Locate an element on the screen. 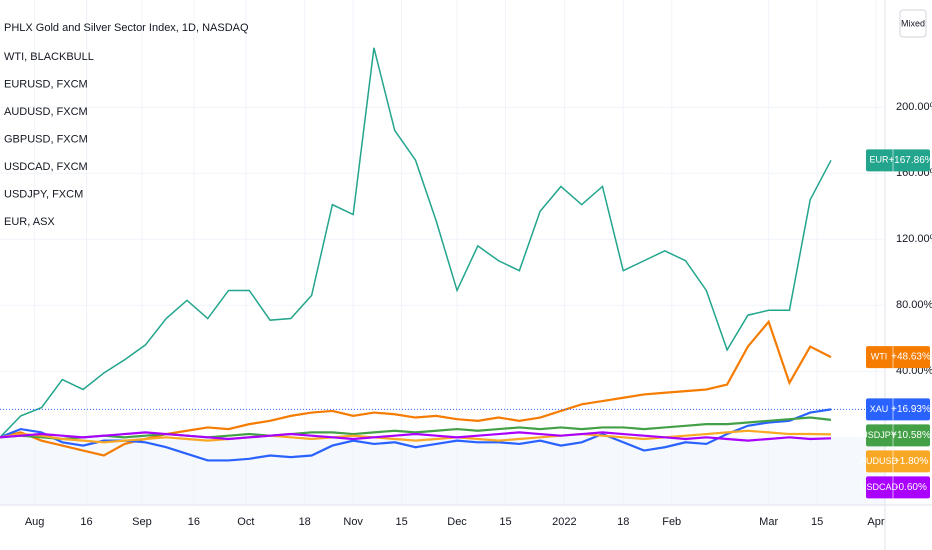 The height and width of the screenshot is (550, 932). badge-value: +16.93% is located at coordinates (911, 409).